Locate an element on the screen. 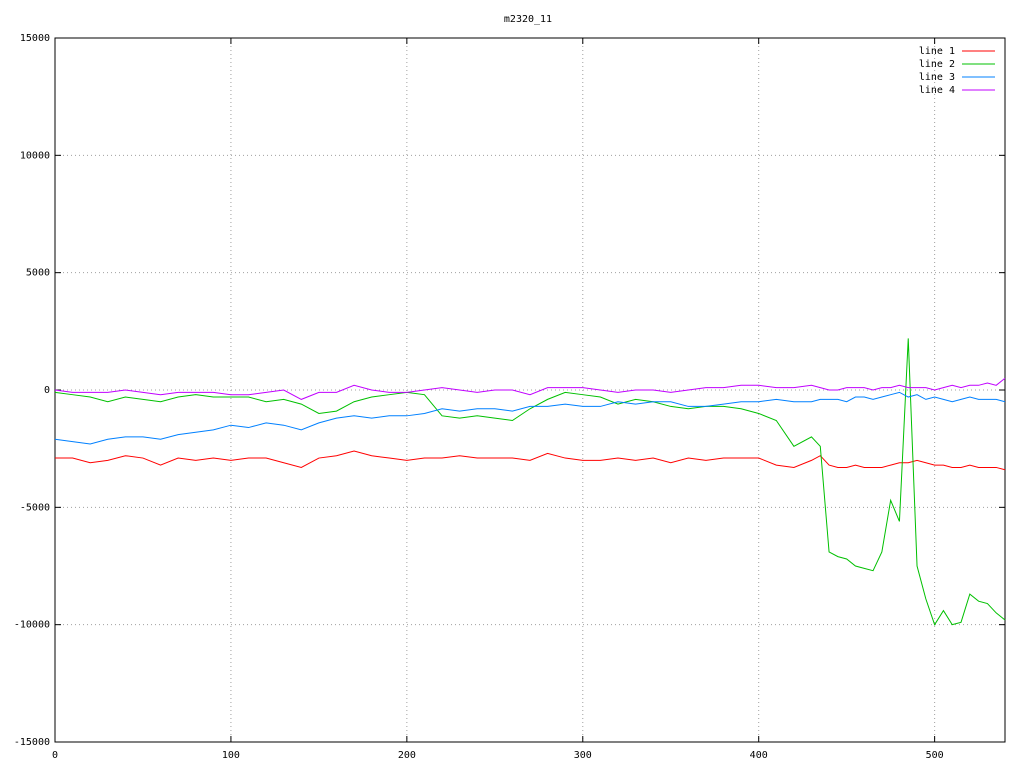 The width and height of the screenshot is (1024, 768). y-tick-label: -10000 is located at coordinates (32, 625).